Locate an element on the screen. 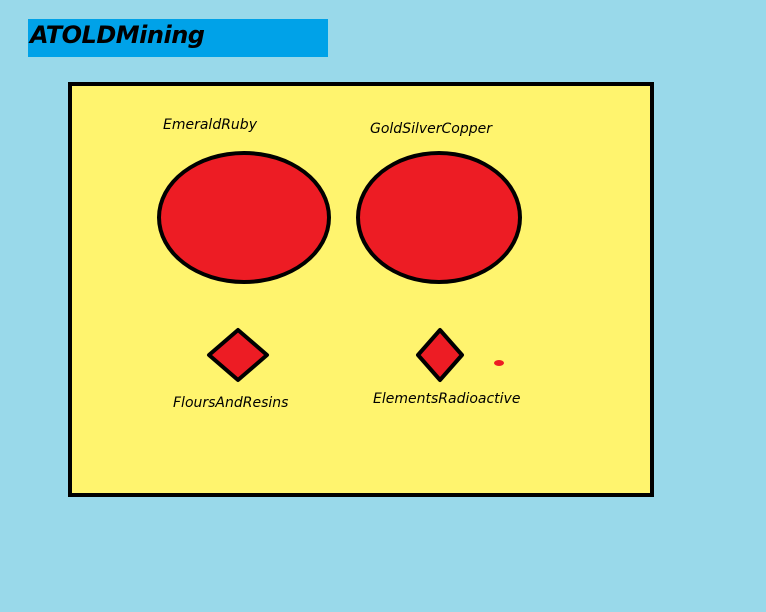 This screenshot has width=766, height=612. elements-radioactive-button is located at coordinates (440, 355).